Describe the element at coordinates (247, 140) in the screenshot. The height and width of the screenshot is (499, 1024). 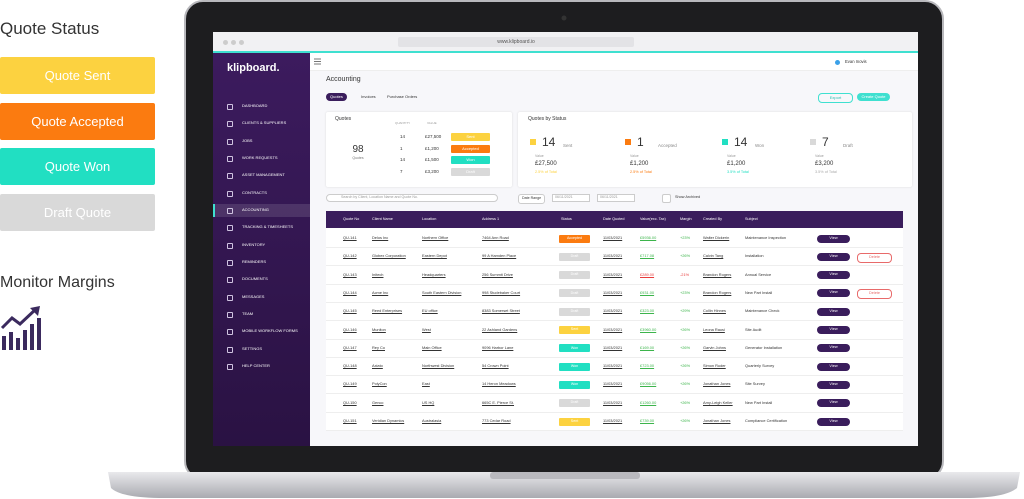
I see `menu-item: JOBS` at that location.